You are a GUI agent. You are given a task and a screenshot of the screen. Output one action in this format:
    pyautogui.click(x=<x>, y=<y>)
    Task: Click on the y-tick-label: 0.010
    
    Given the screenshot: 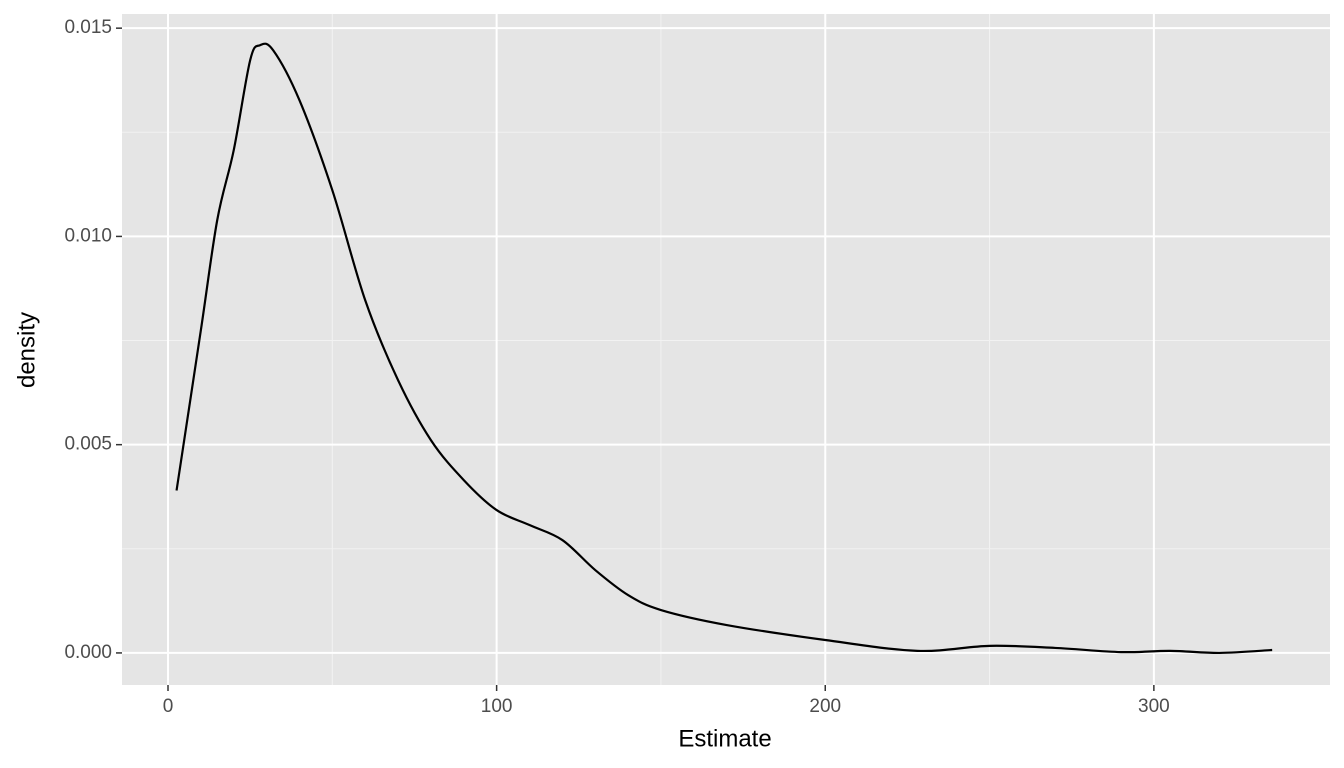 What is the action you would take?
    pyautogui.click(x=88, y=235)
    